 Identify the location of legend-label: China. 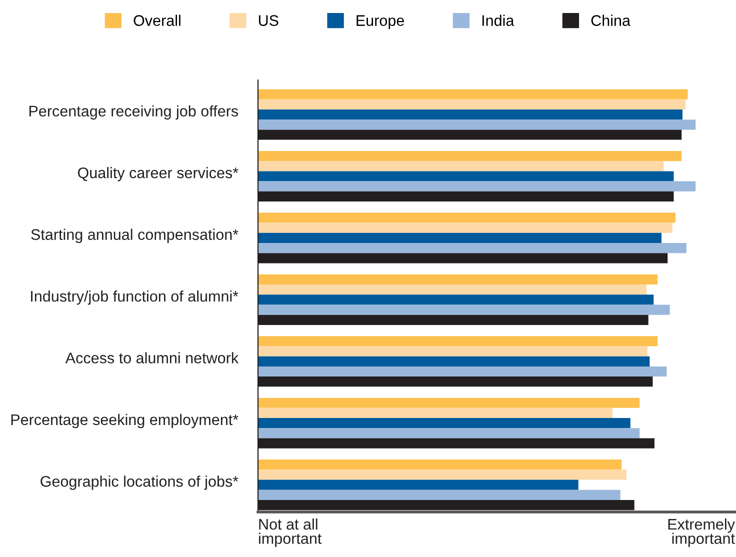
(610, 20).